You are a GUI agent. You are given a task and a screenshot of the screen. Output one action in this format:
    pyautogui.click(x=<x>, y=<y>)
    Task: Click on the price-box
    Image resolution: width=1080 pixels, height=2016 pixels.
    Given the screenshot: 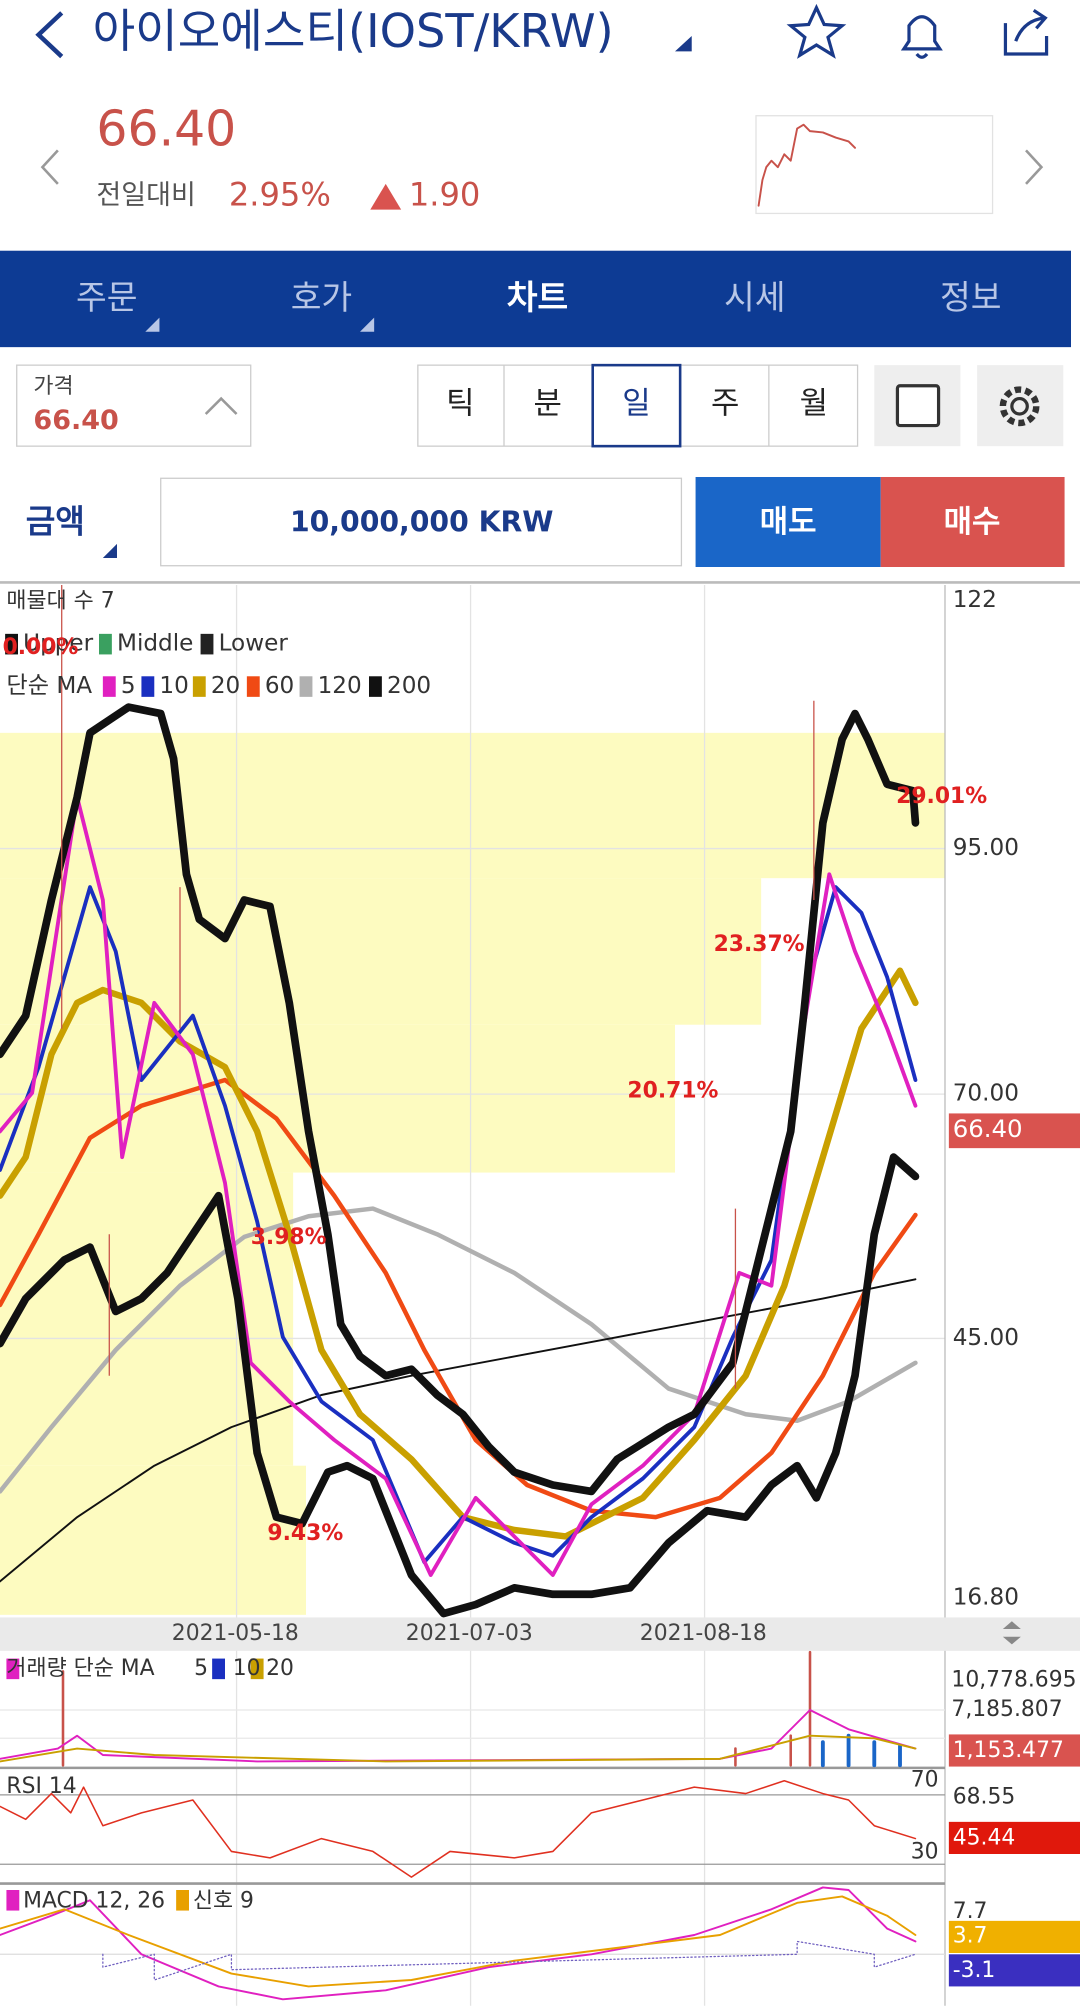 What is the action you would take?
    pyautogui.click(x=134, y=405)
    